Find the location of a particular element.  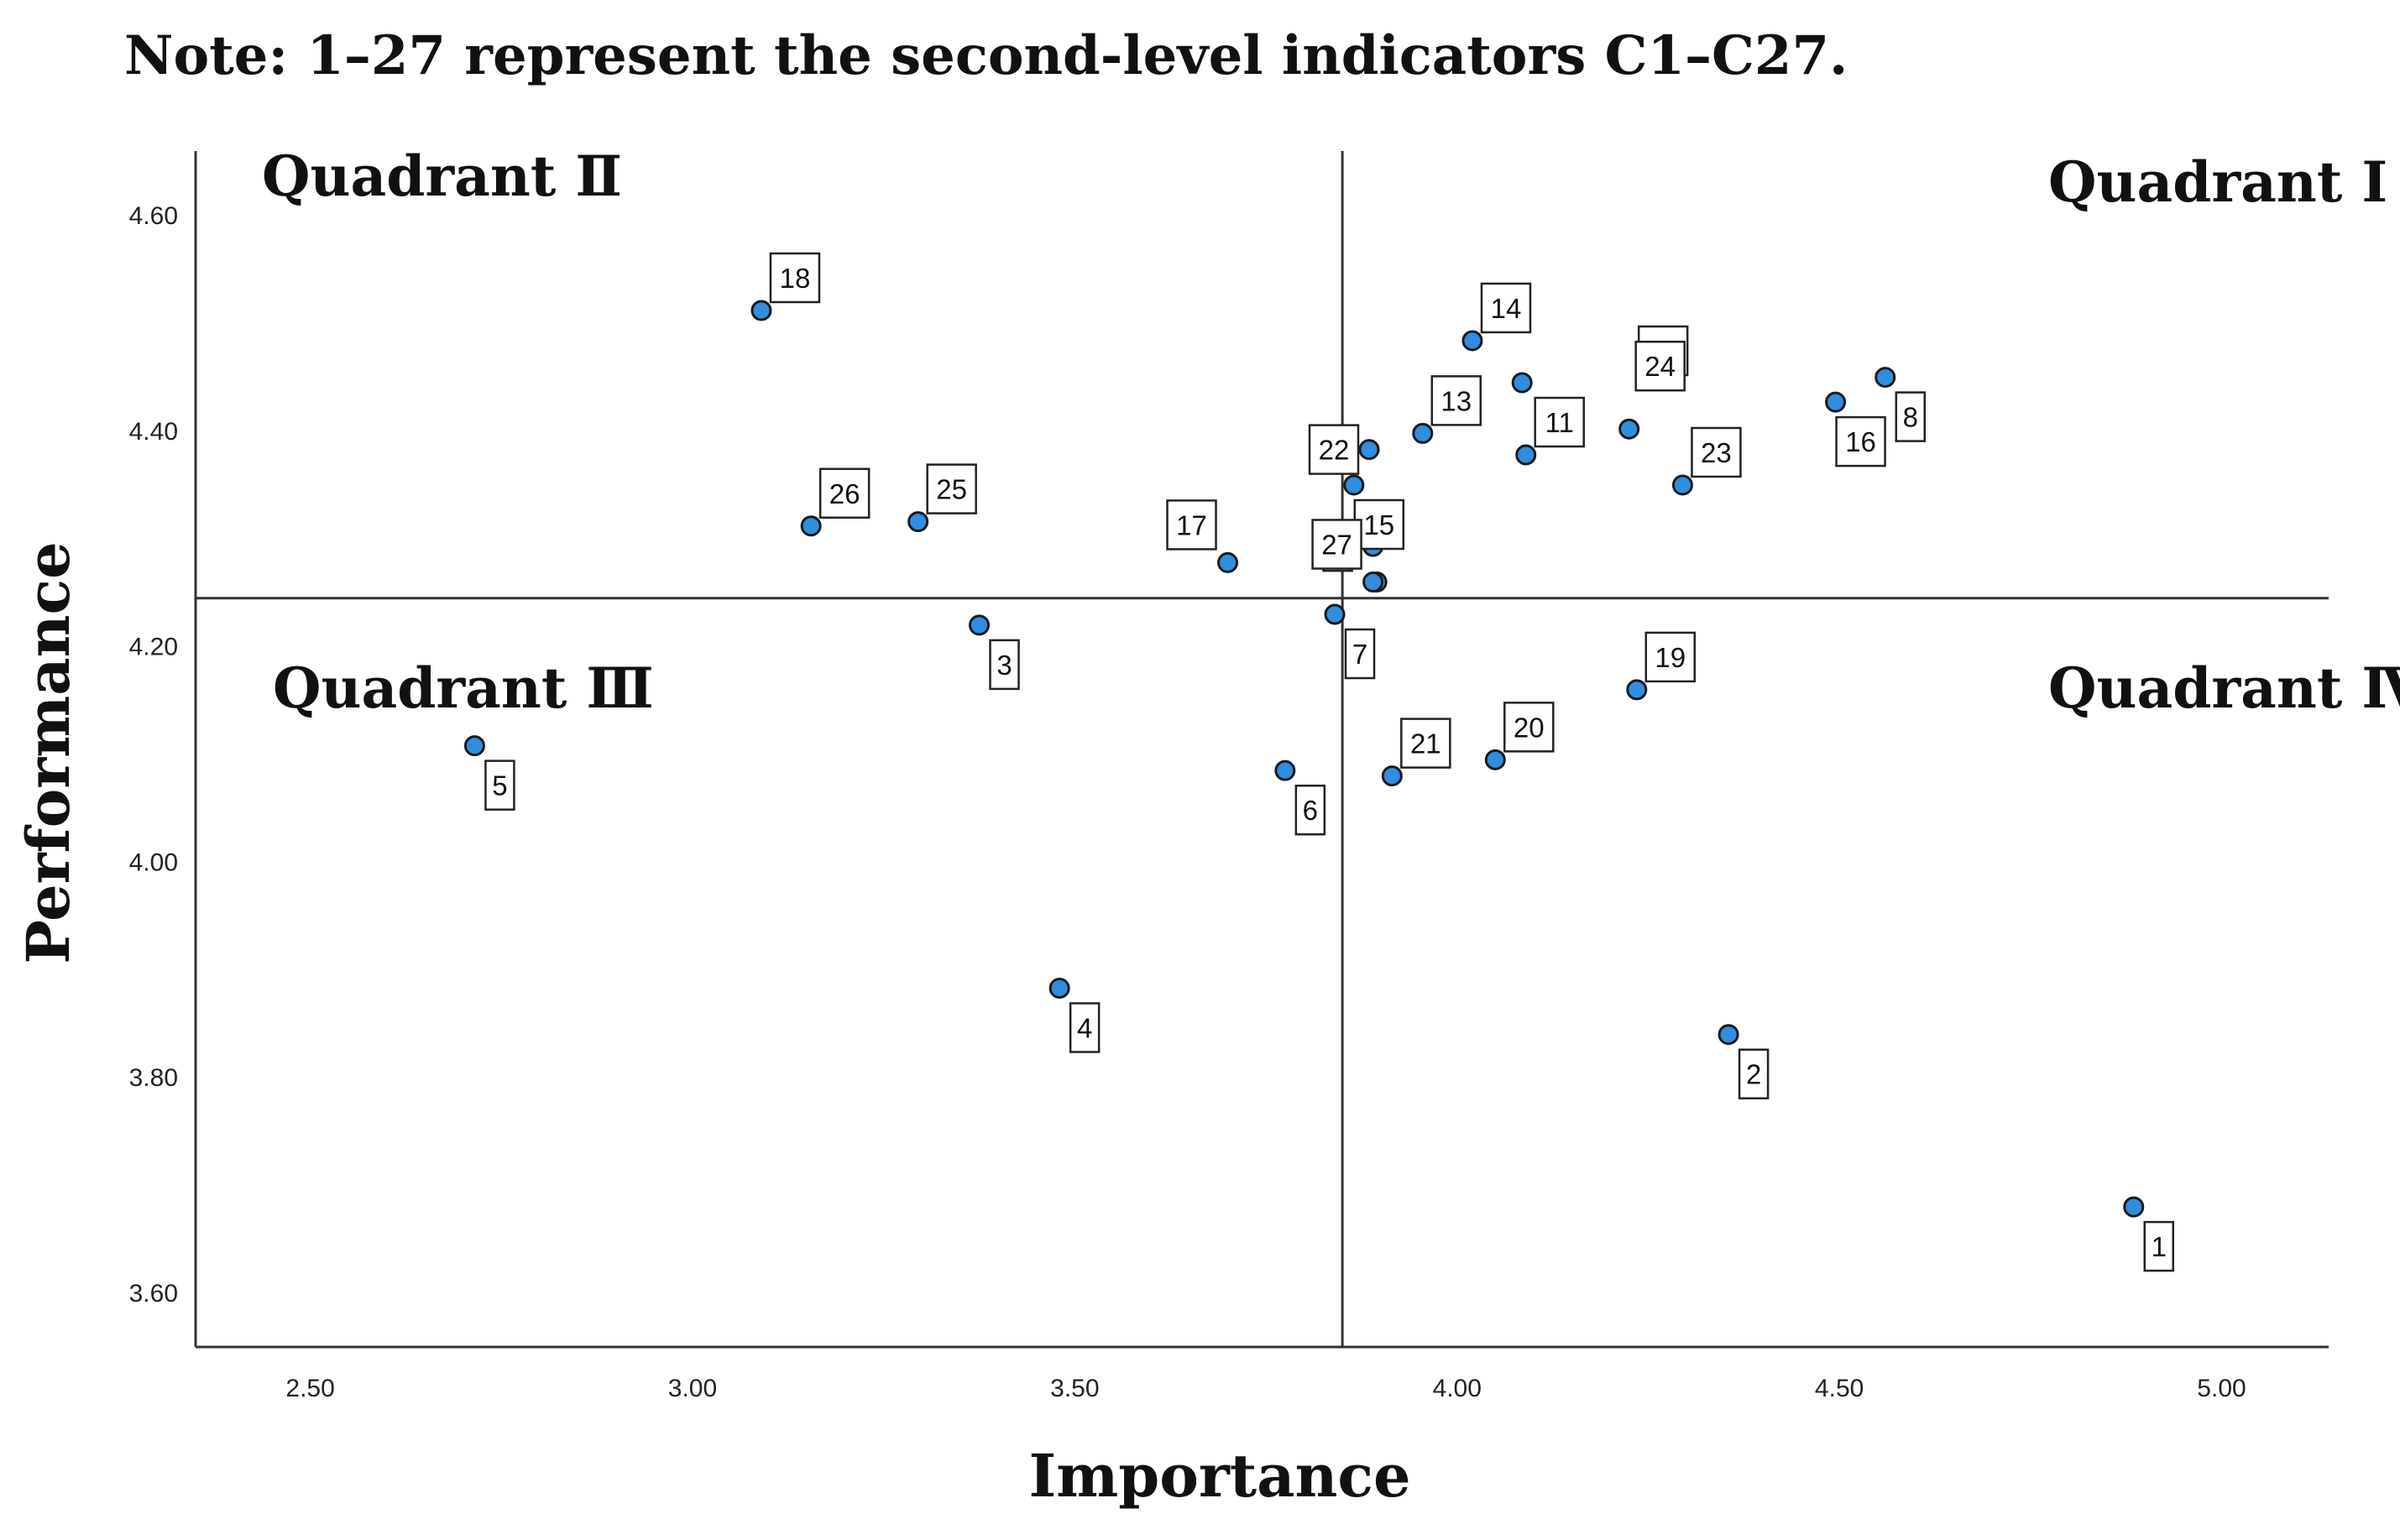

point-label: 3 is located at coordinates (1004, 665).